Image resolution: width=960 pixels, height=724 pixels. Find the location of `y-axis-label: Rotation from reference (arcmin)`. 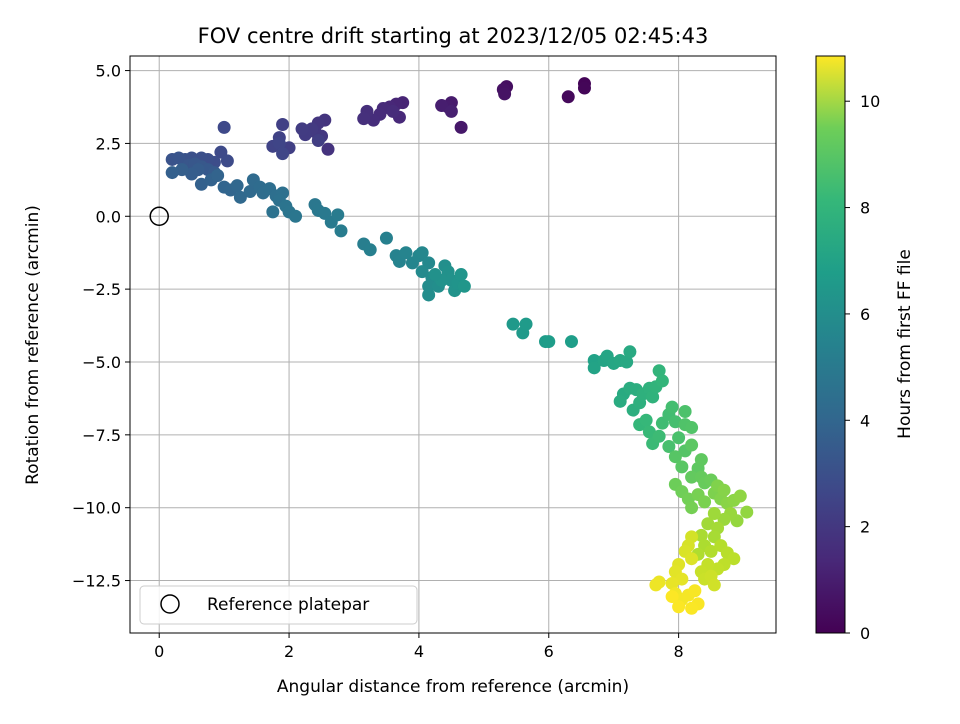

y-axis-label: Rotation from reference (arcmin) is located at coordinates (33, 345).